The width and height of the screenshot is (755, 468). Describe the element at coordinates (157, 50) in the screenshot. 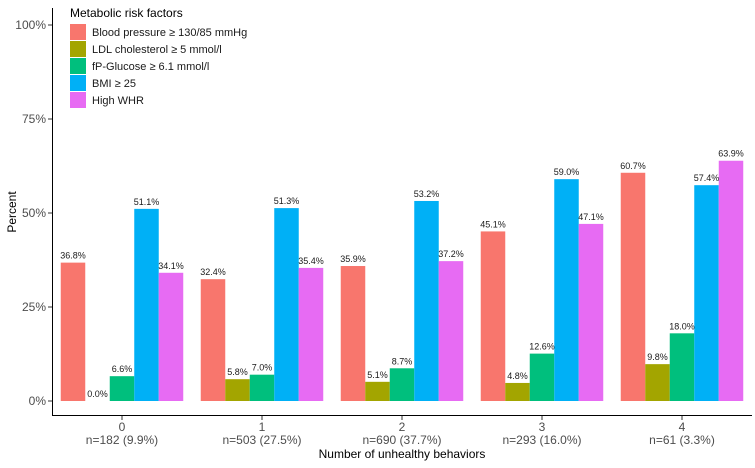

I see `legend-label-1: LDL cholesterol ≥ 5 mmol/l` at that location.